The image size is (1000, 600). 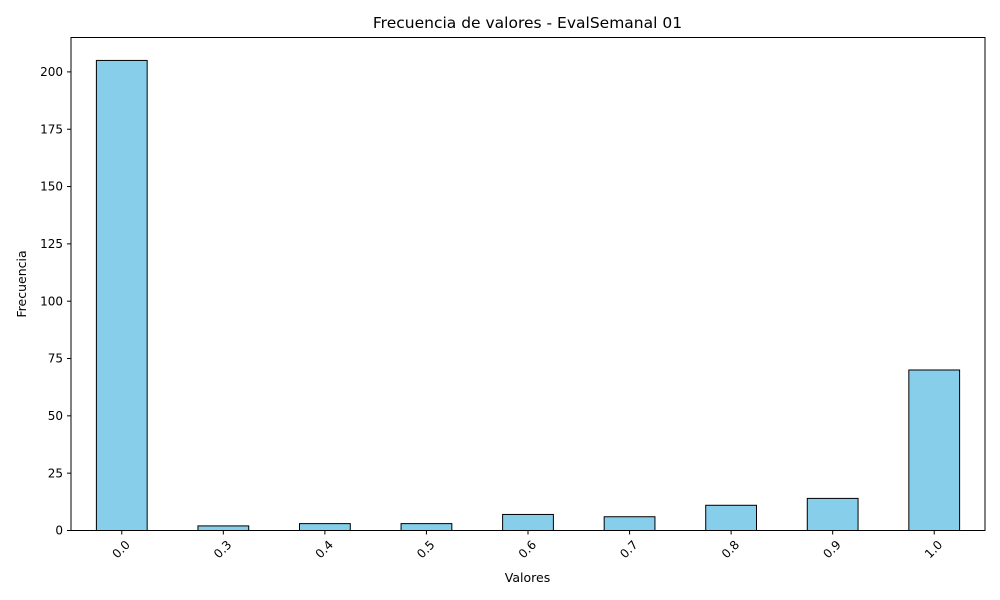 I want to click on bar-0.4, so click(x=325, y=527).